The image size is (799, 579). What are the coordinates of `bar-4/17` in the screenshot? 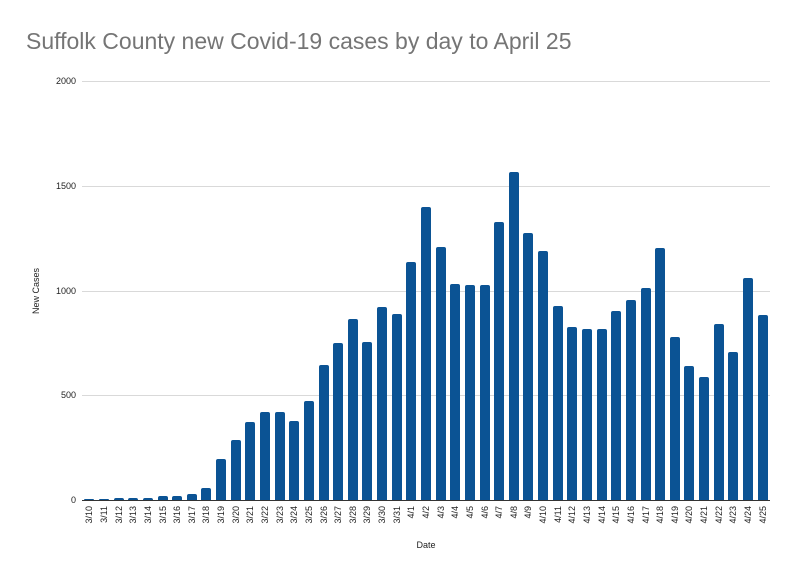 It's located at (645, 394).